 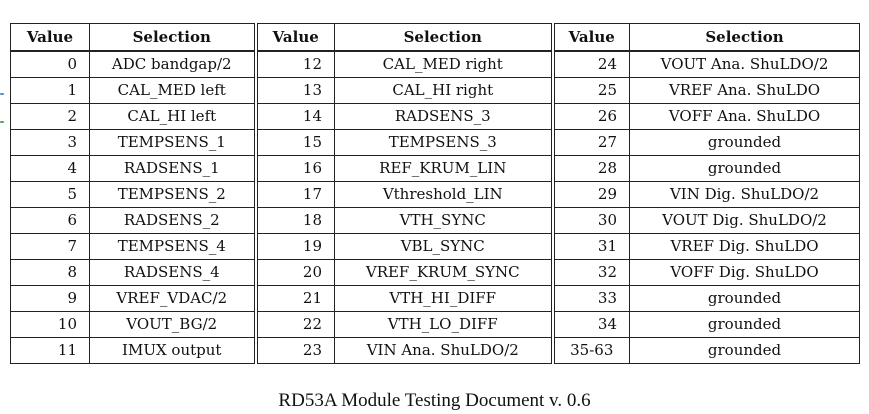 I want to click on selection-cell: CAL_HI left, so click(x=172, y=116).